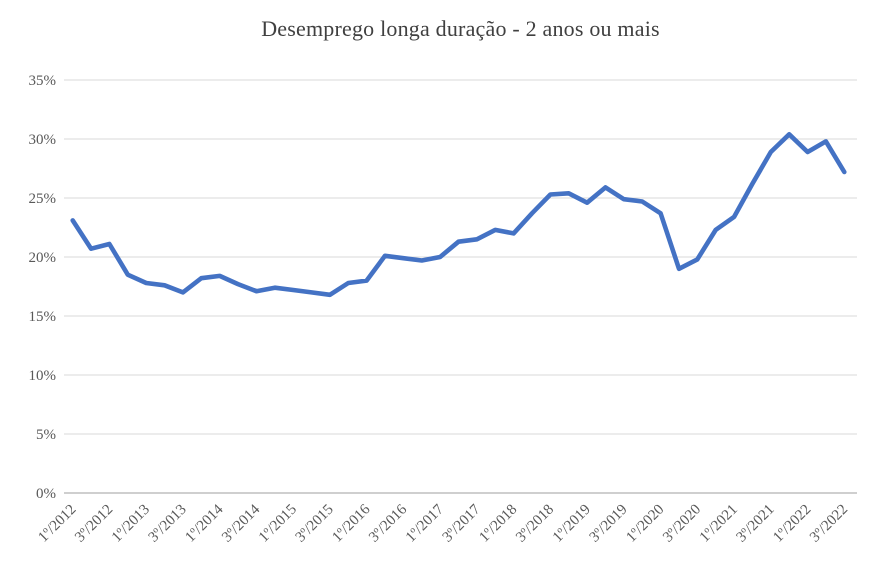 This screenshot has width=886, height=582. I want to click on y-tick-label: 15%, so click(43, 317).